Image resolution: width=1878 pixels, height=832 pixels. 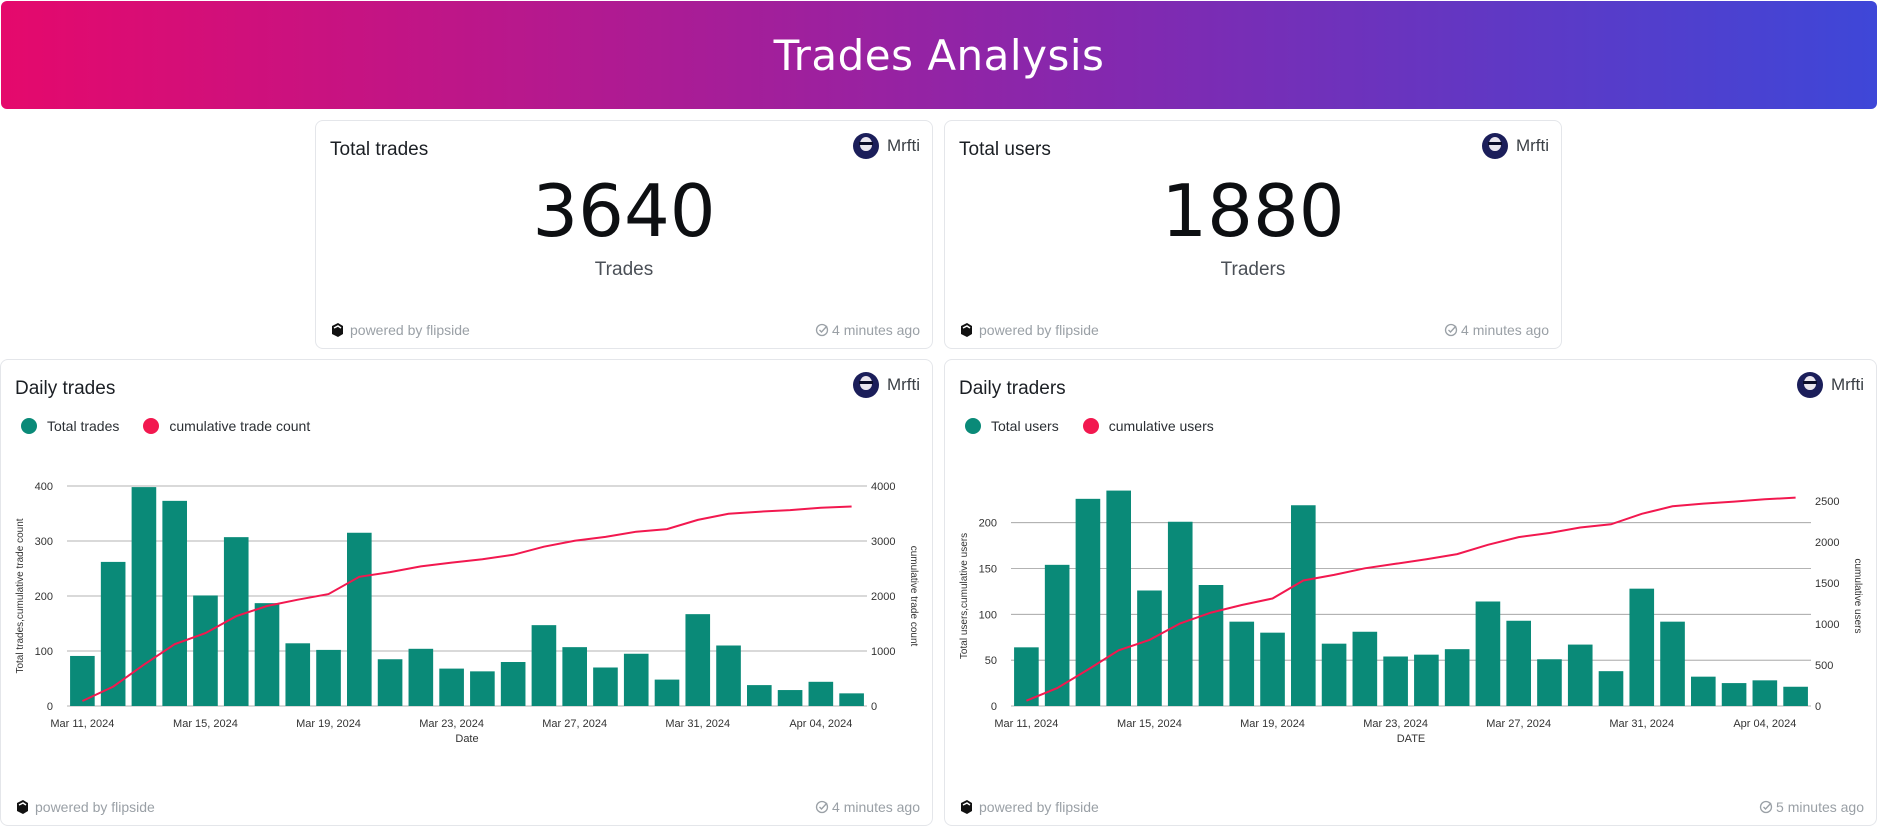 What do you see at coordinates (1149, 724) in the screenshot?
I see `x-tick-label: Mar 15, 2024` at bounding box center [1149, 724].